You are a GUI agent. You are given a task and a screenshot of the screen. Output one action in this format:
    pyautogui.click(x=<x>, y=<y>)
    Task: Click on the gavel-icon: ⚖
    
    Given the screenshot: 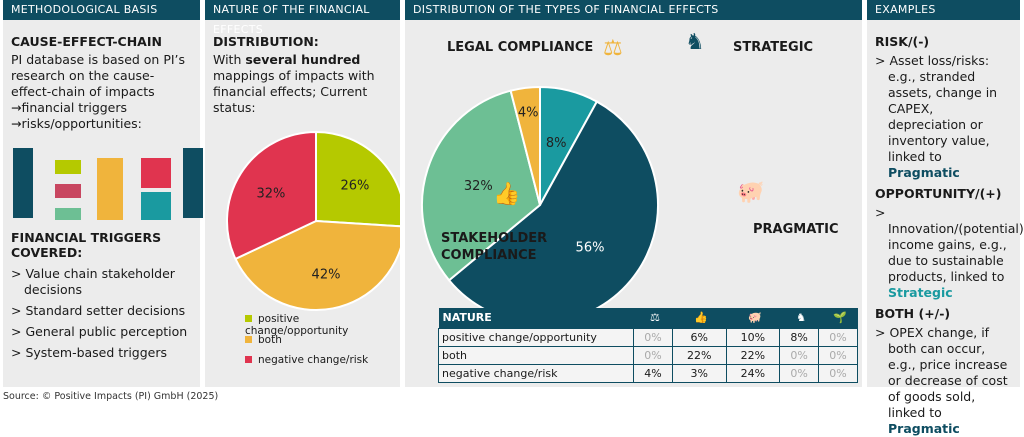 What is the action you would take?
    pyautogui.click(x=613, y=48)
    